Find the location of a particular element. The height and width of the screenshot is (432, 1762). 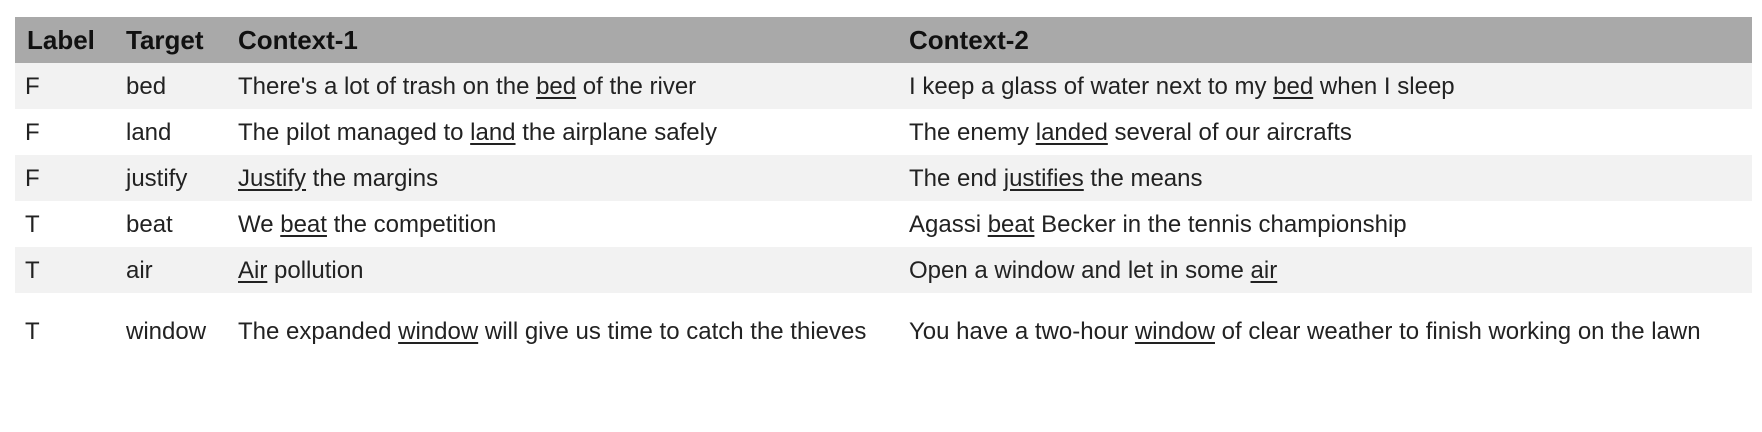

target-word-underlined: Justify is located at coordinates (272, 178).